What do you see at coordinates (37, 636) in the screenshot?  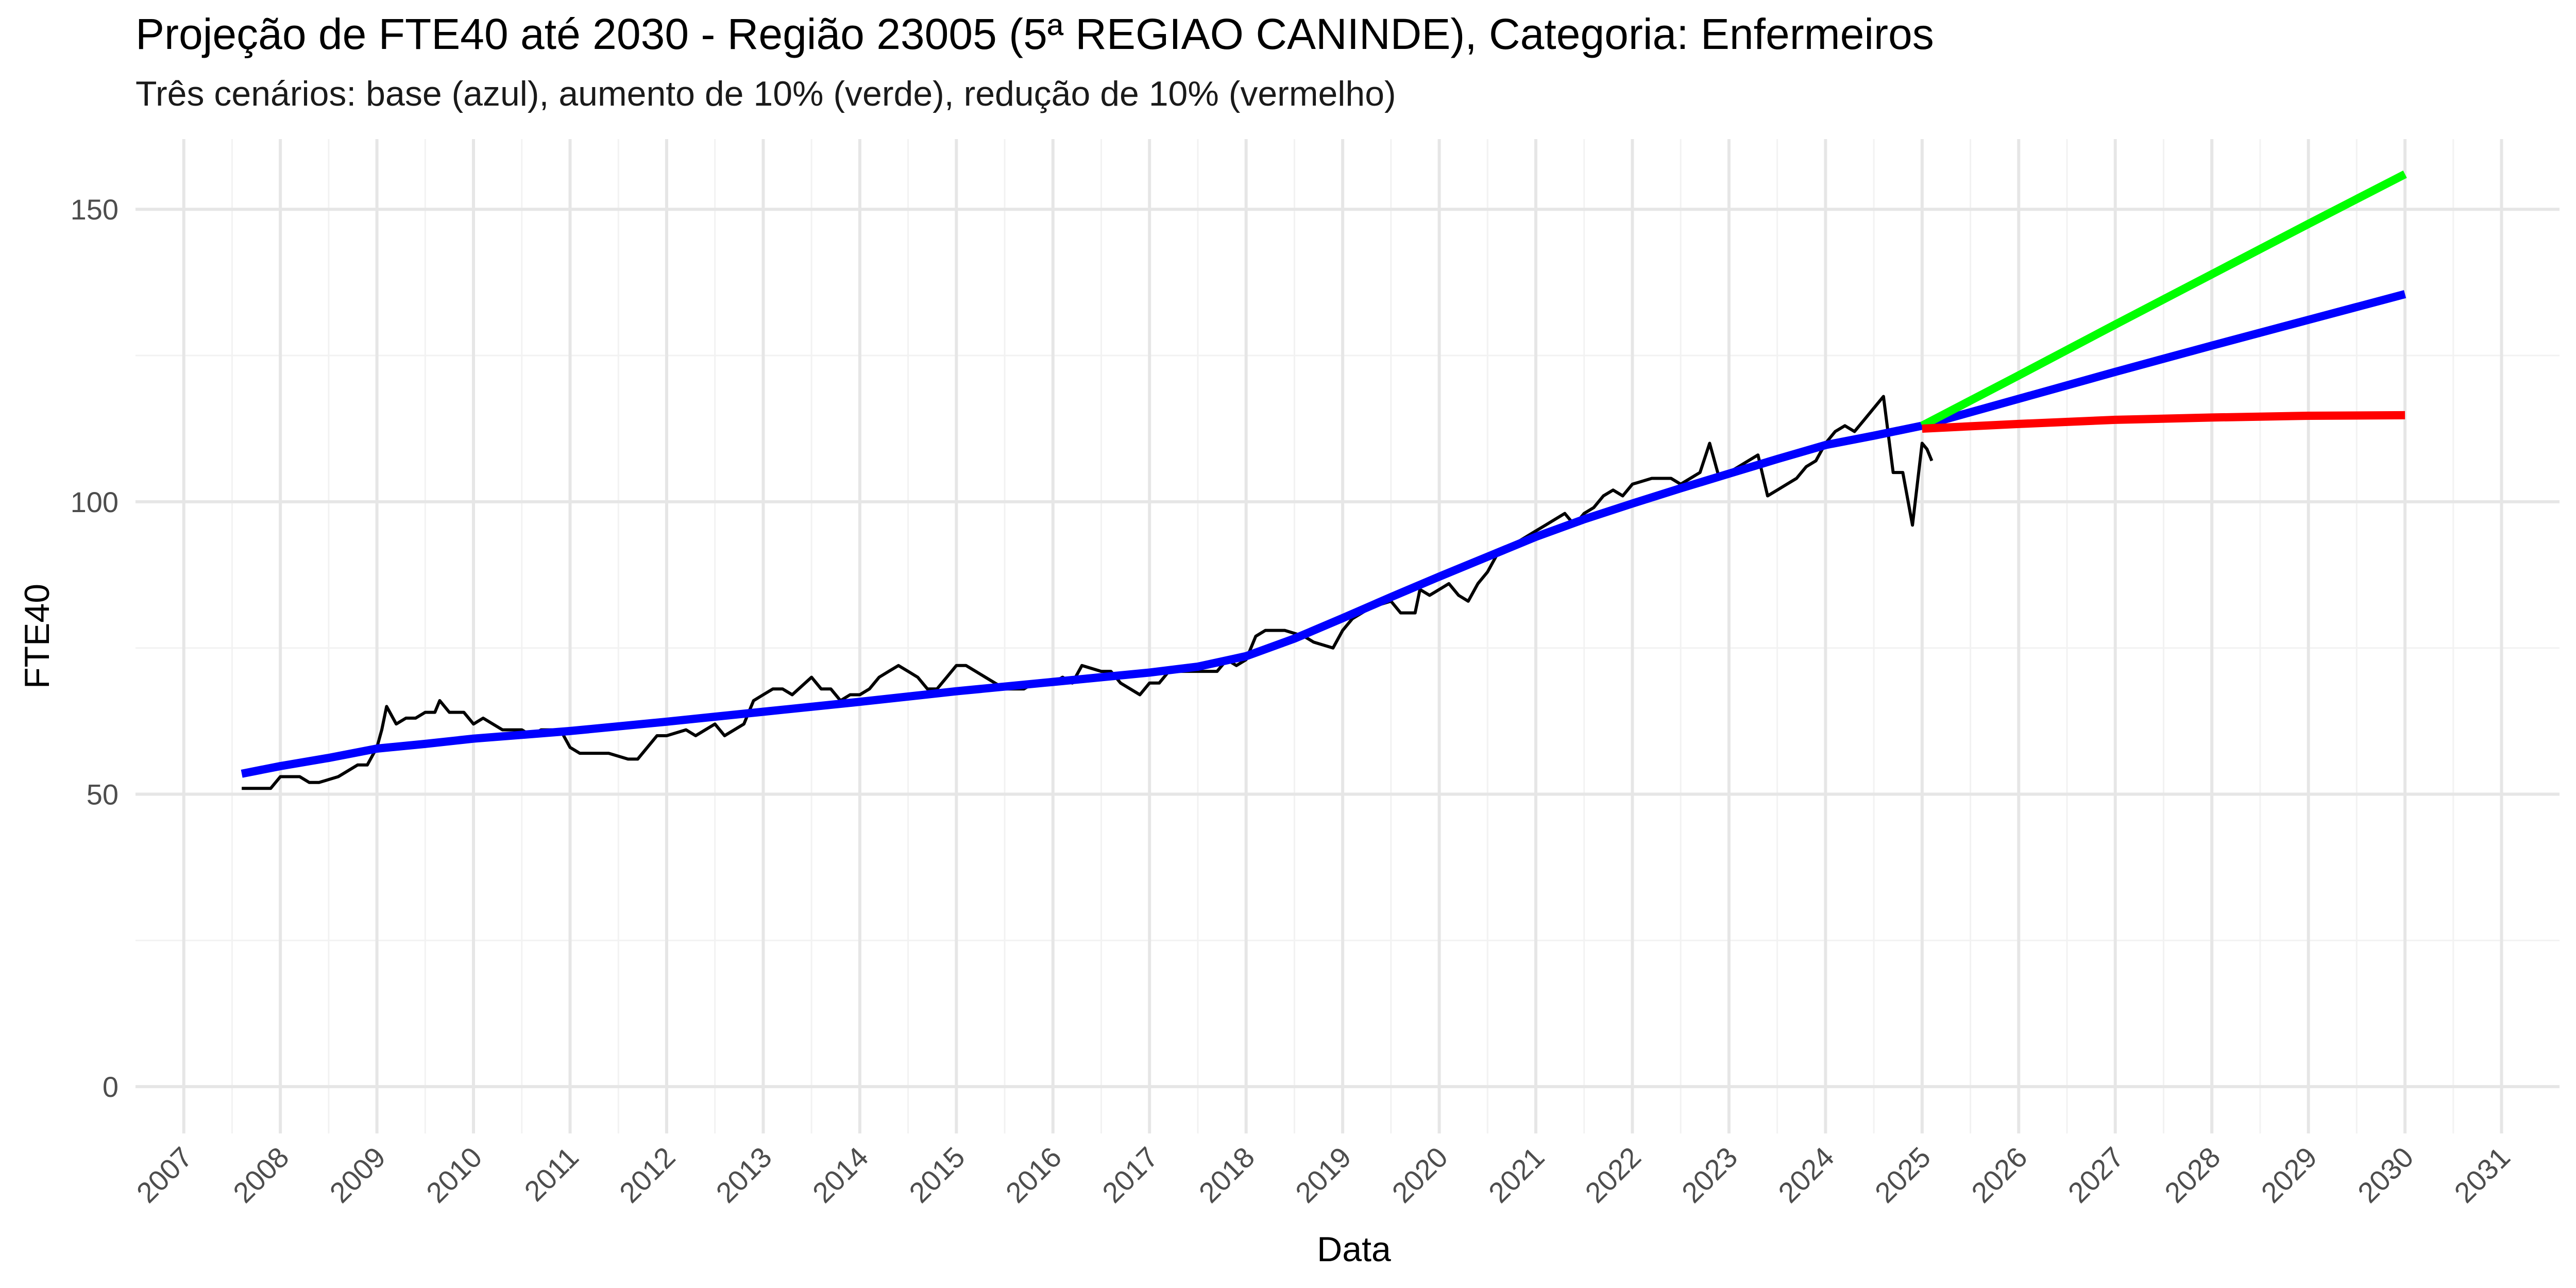 I see `y-axis-label: FTE40` at bounding box center [37, 636].